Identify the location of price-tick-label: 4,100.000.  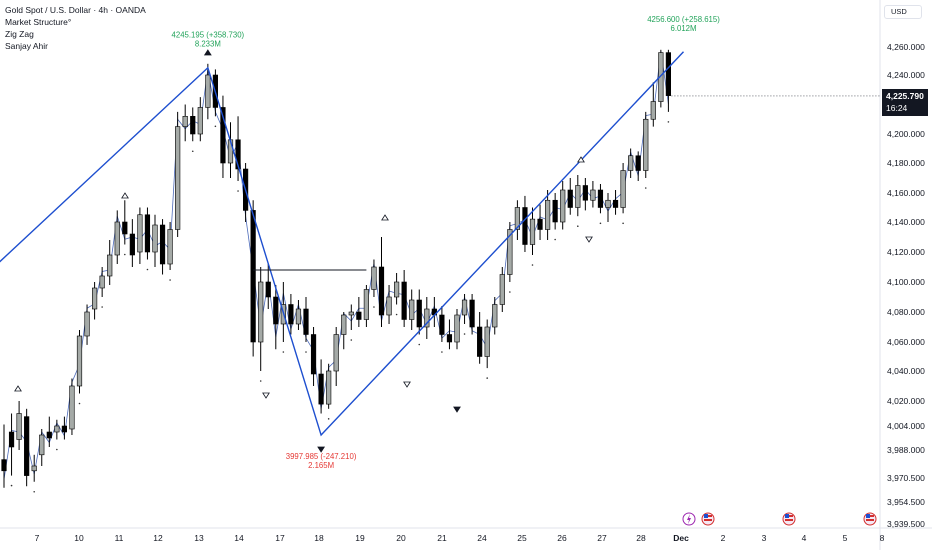
(906, 282).